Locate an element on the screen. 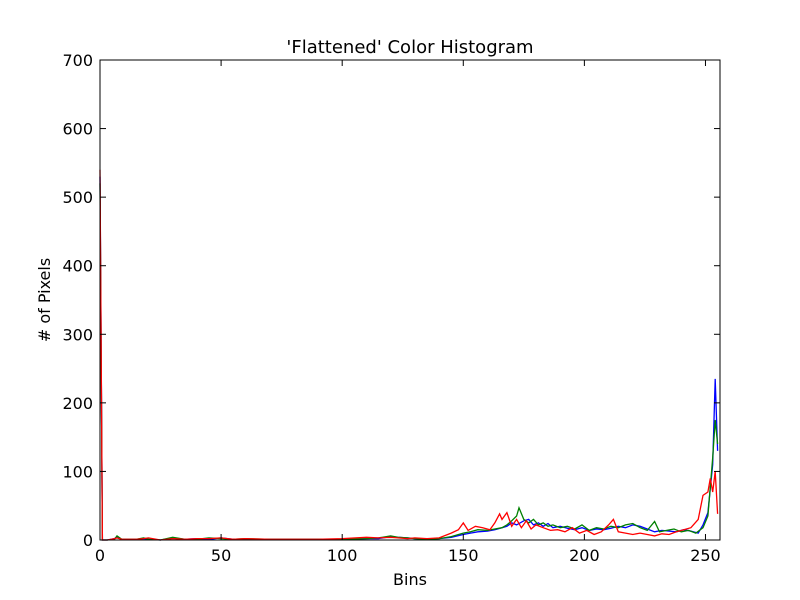 This screenshot has width=800, height=600. chart-title: 'Flattened' Color Histogram is located at coordinates (409, 47).